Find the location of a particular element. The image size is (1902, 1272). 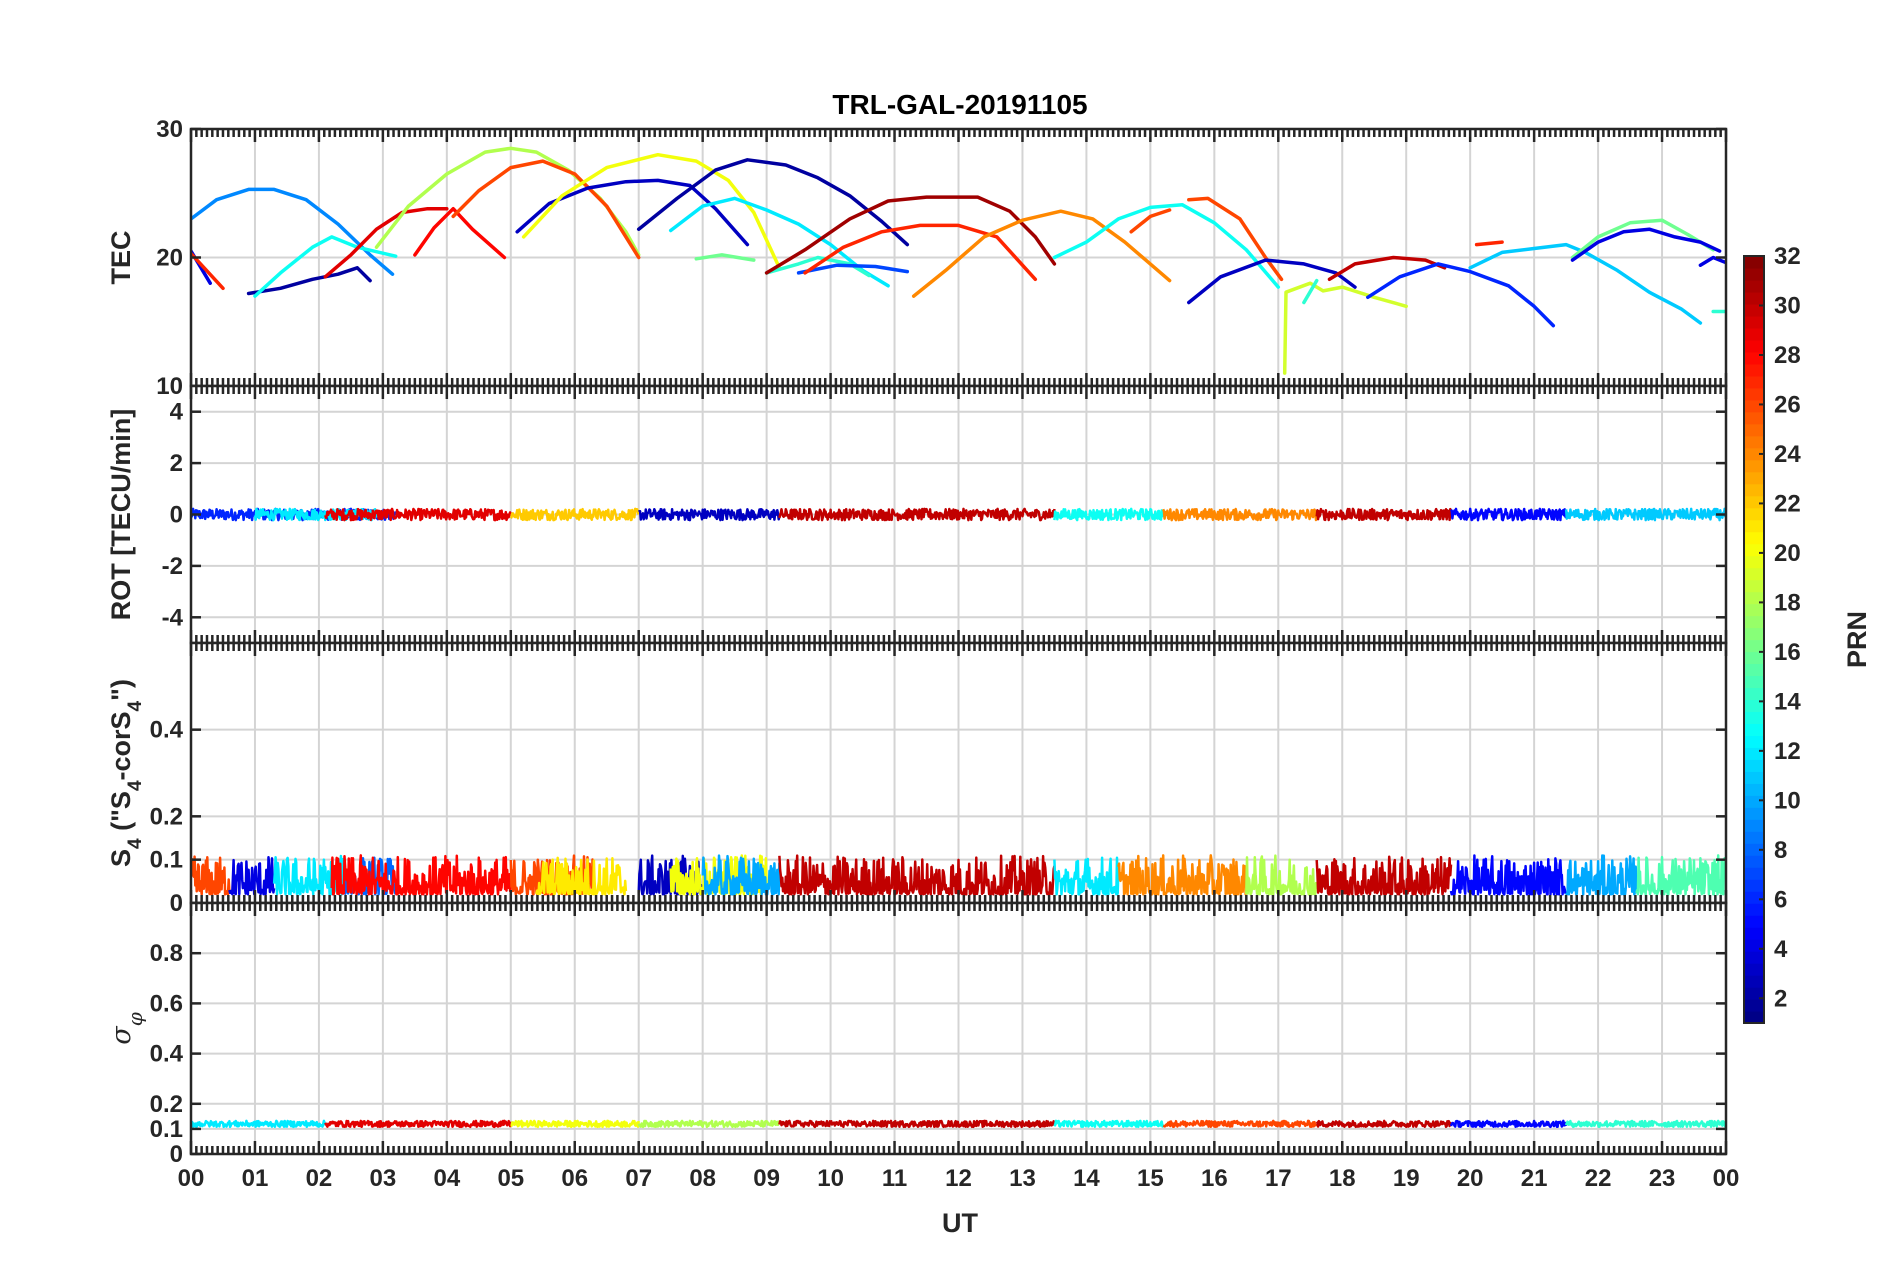

x-tick-label: 06 is located at coordinates (574, 1178).